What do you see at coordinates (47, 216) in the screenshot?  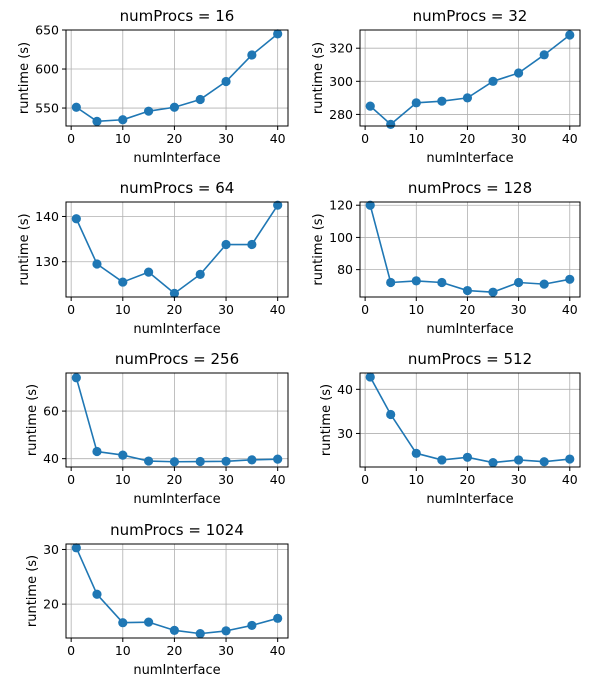 I see `y-tick-label: 140` at bounding box center [47, 216].